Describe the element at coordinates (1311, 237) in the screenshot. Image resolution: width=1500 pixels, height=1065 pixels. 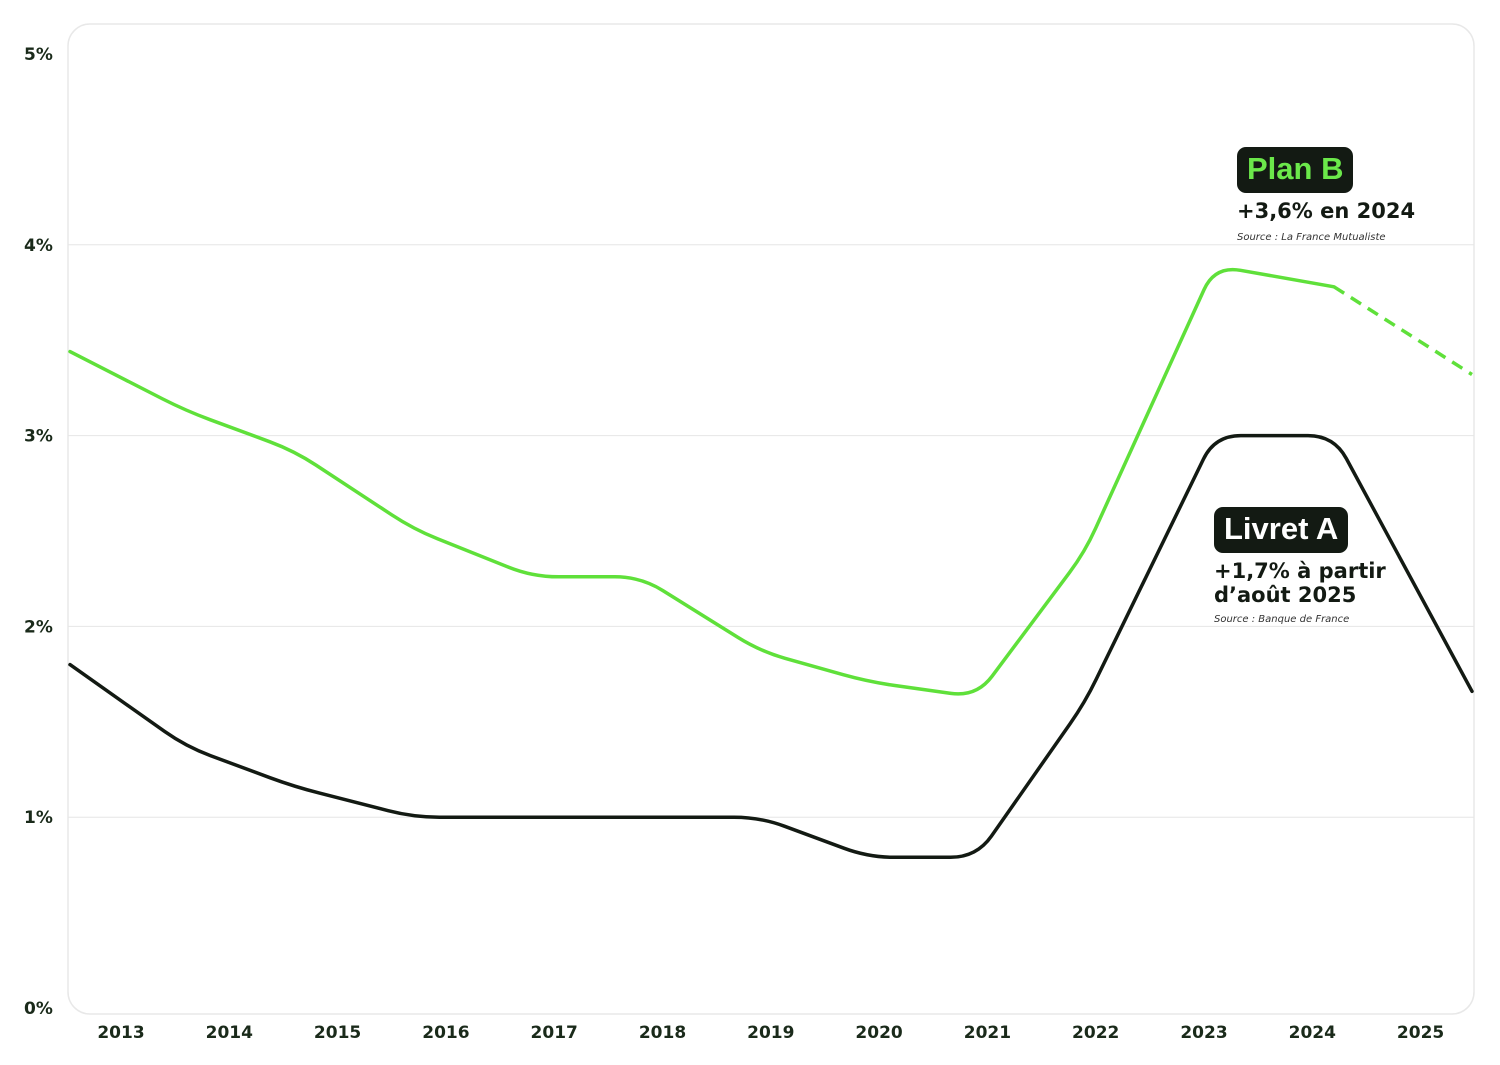
I see `plan-b-source: Source : La France Mutualiste` at that location.